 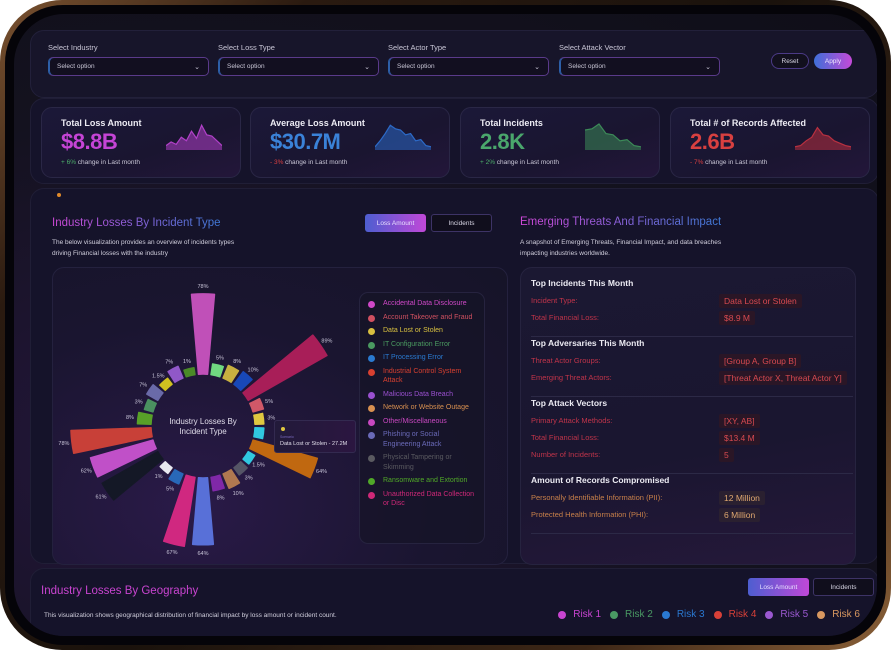 What do you see at coordinates (588, 343) in the screenshot?
I see `threat-group-title: Top Adversaries This Month` at bounding box center [588, 343].